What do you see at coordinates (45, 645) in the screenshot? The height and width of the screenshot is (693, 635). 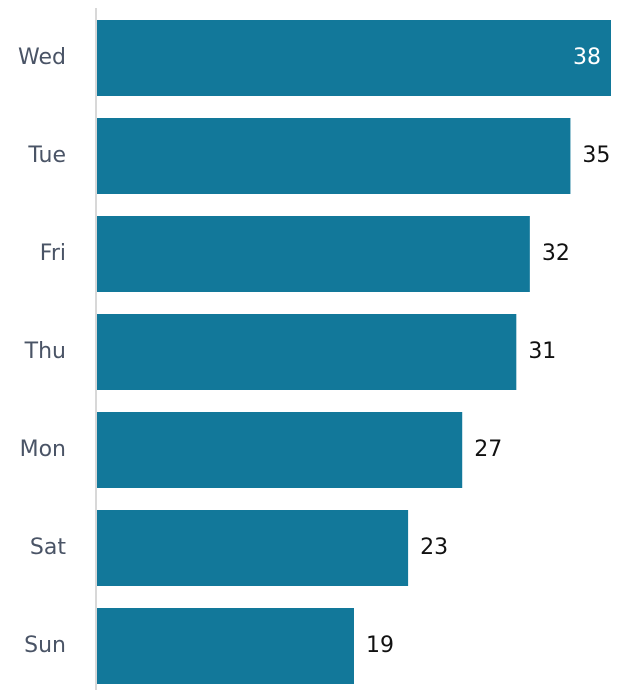 I see `category-label: Sun` at bounding box center [45, 645].